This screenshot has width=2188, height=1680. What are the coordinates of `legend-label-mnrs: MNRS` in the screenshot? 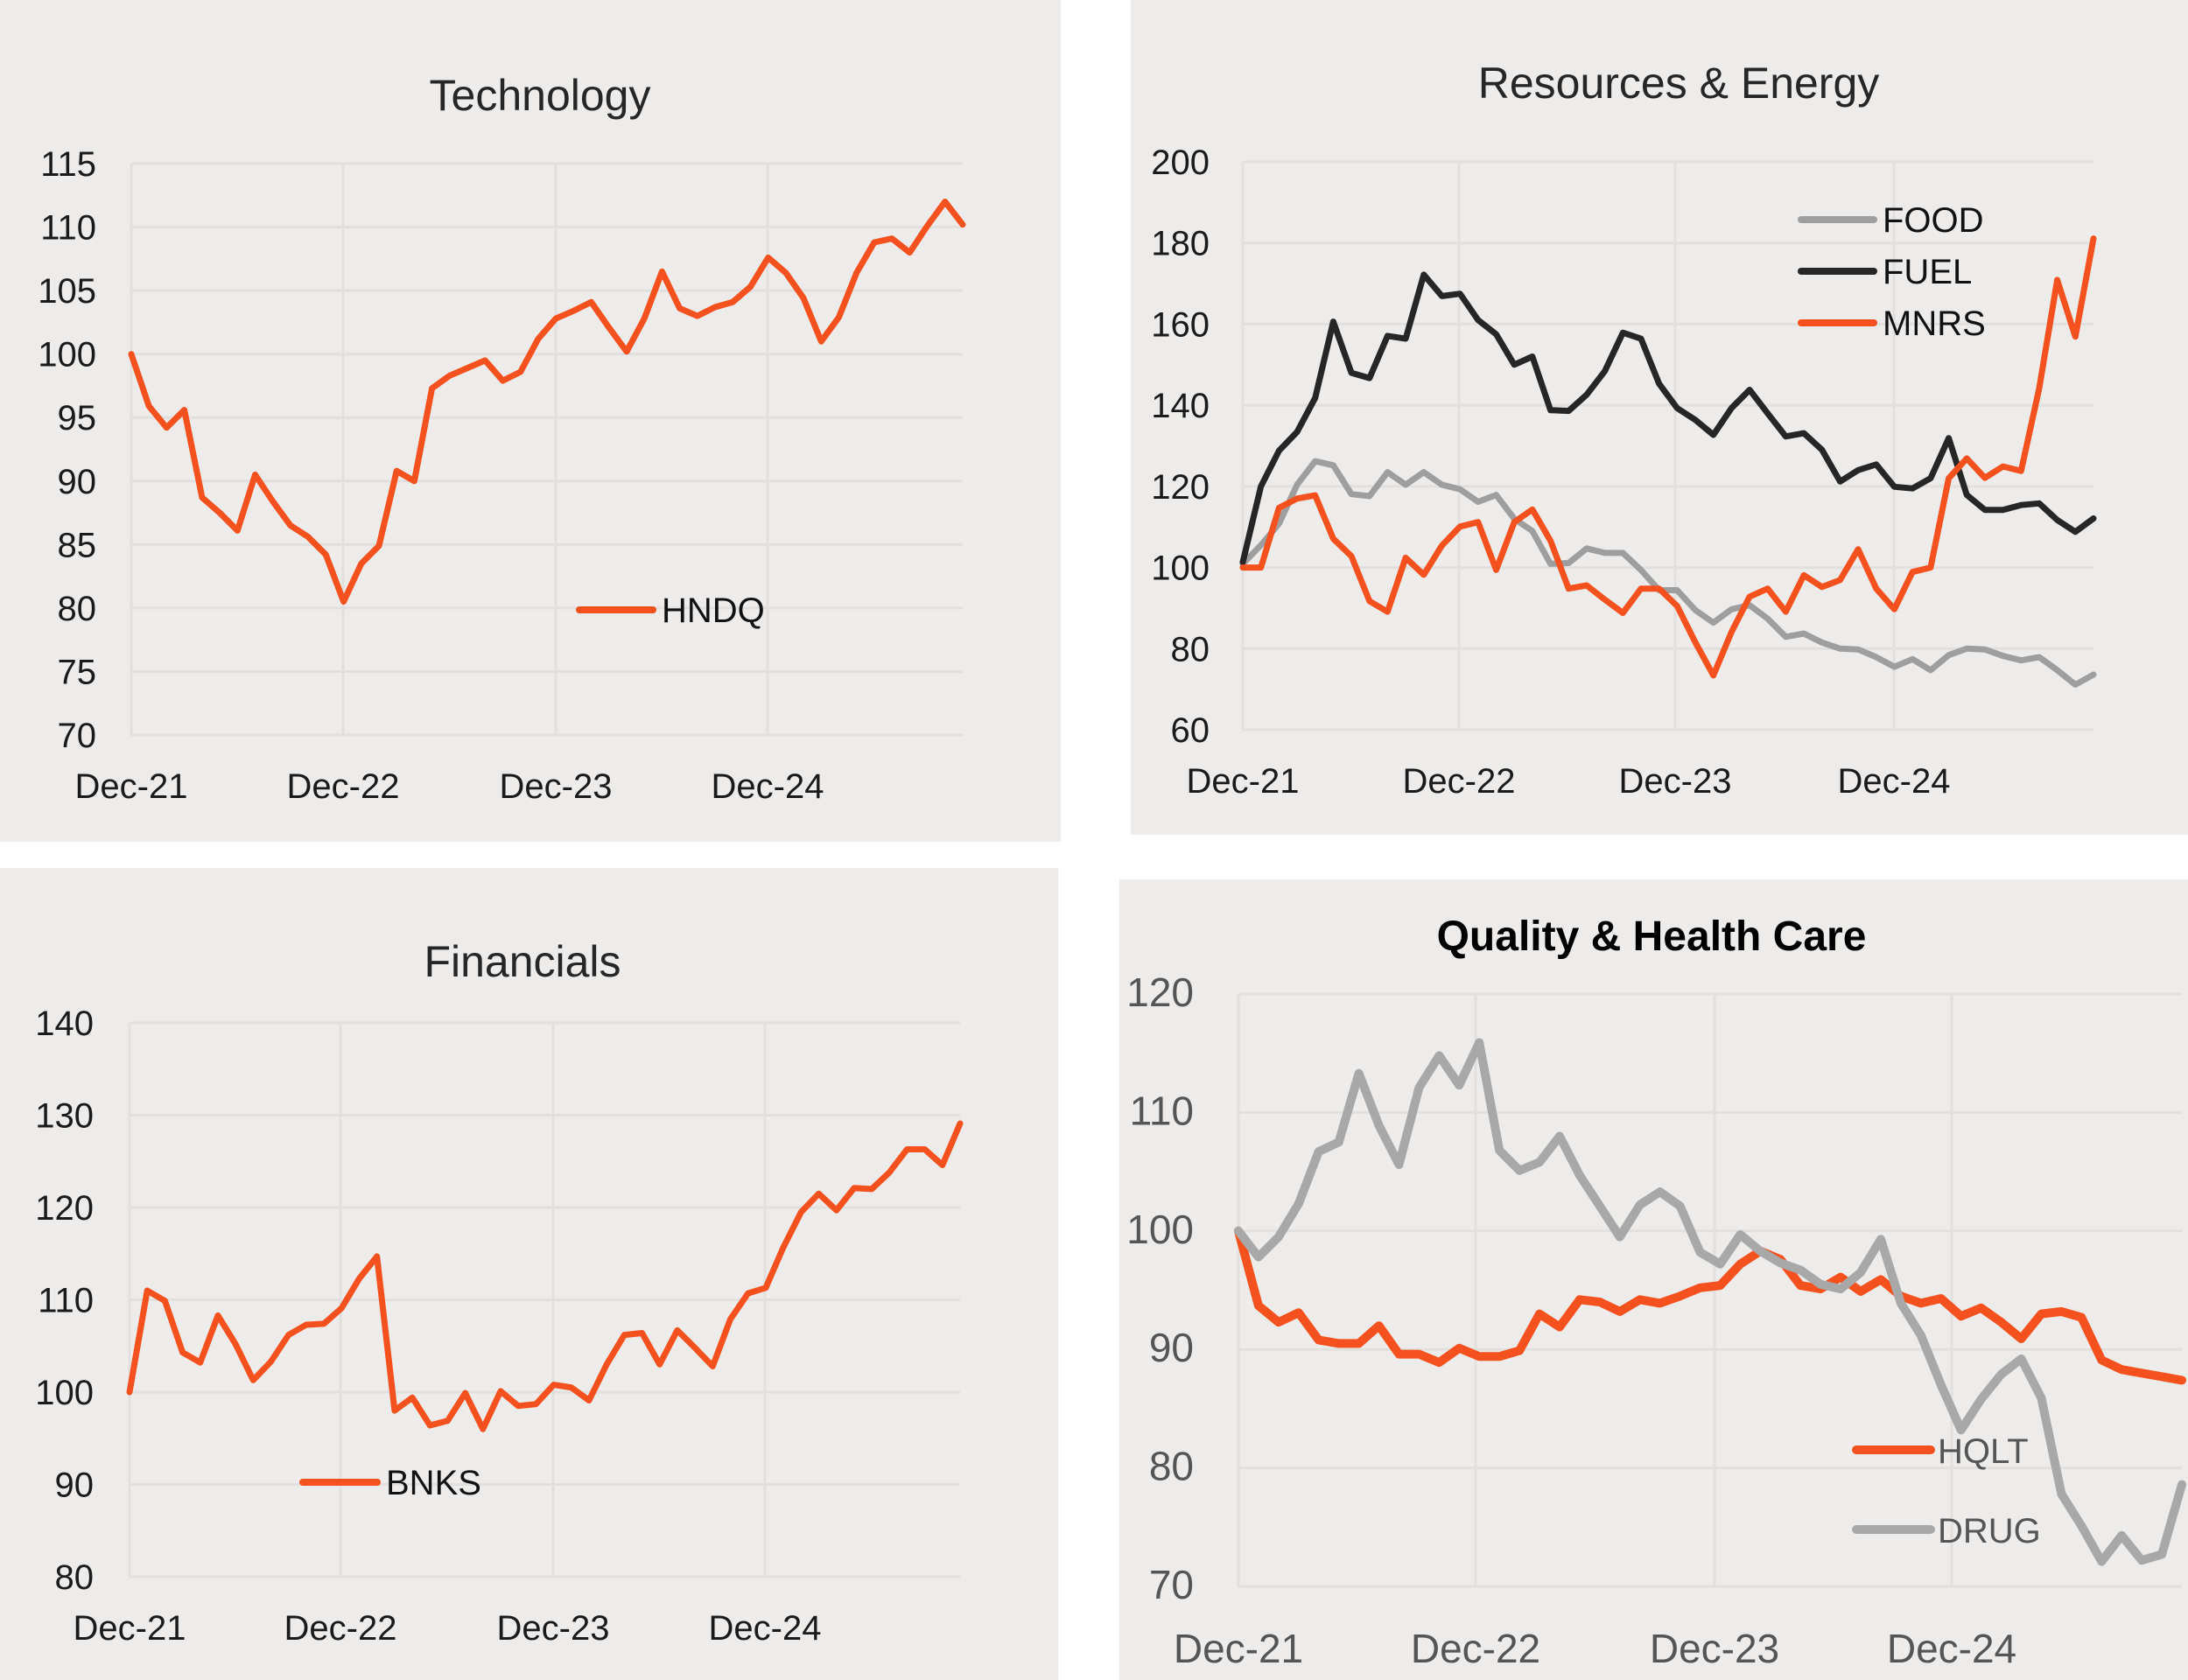 It's located at (1935, 323).